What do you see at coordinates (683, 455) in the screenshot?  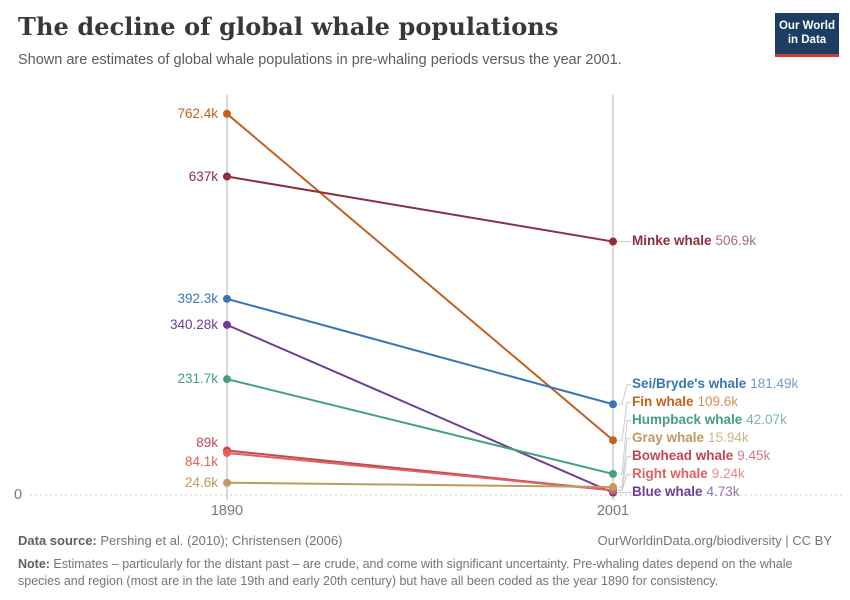 I see `series-name-bowhead-whale: Bowhead whale` at bounding box center [683, 455].